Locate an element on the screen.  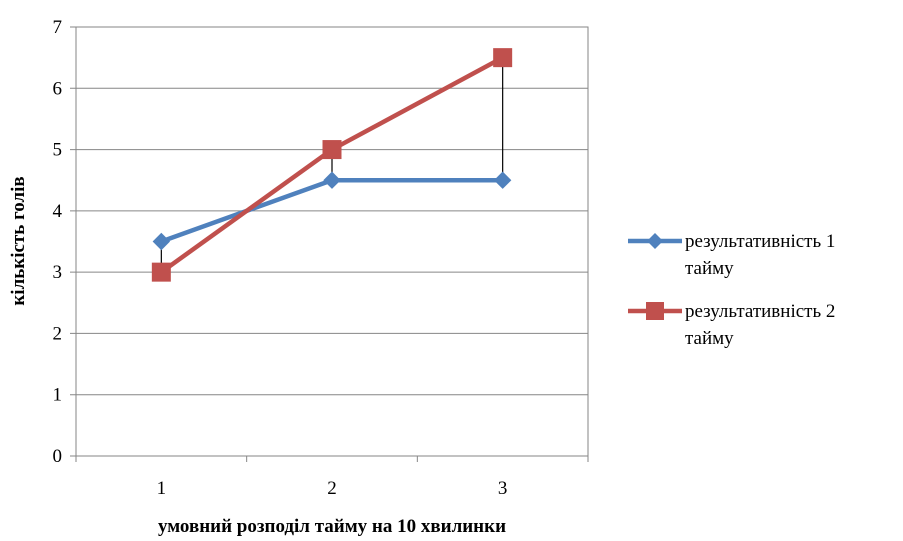
y-tick-label: 3 is located at coordinates (58, 272).